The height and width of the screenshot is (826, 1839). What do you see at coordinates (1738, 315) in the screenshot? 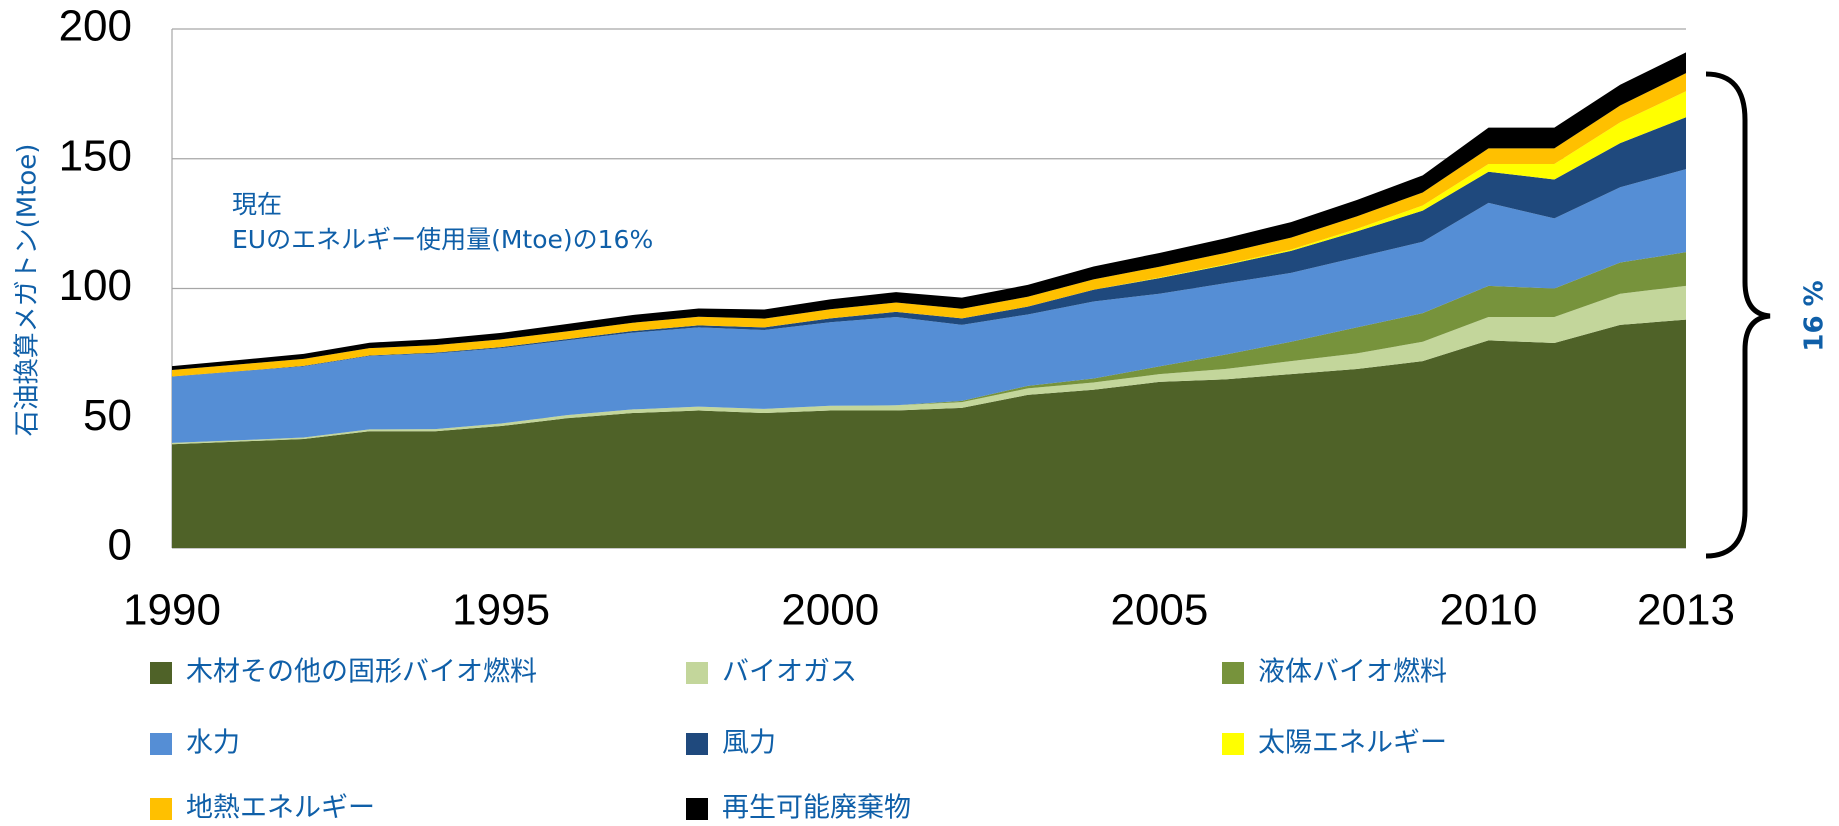
I see `bracket` at bounding box center [1738, 315].